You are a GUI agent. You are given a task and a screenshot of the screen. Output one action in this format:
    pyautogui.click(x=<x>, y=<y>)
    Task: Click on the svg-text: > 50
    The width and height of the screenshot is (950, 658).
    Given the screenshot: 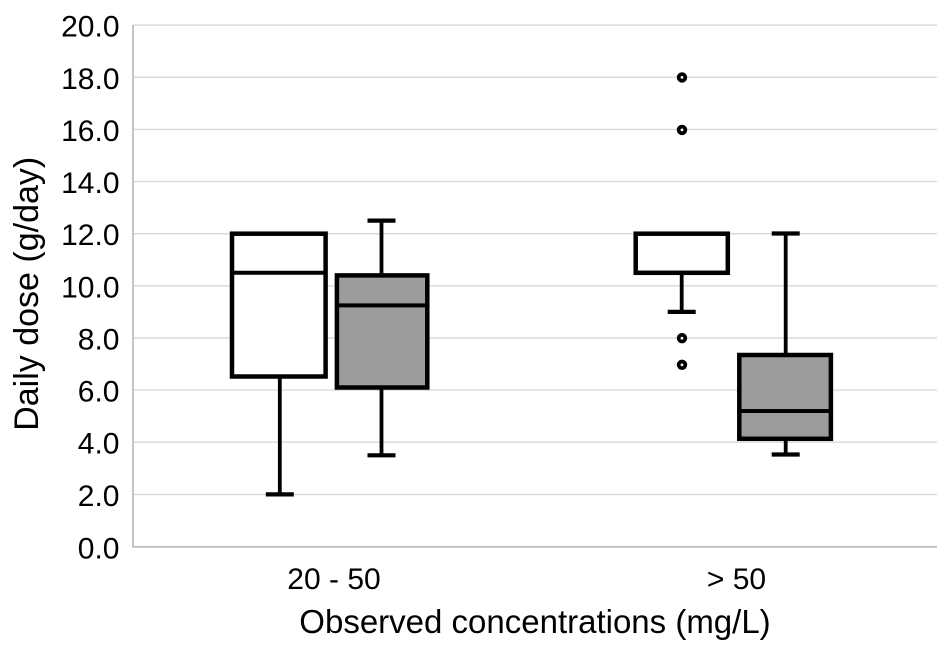 What is the action you would take?
    pyautogui.click(x=736, y=579)
    